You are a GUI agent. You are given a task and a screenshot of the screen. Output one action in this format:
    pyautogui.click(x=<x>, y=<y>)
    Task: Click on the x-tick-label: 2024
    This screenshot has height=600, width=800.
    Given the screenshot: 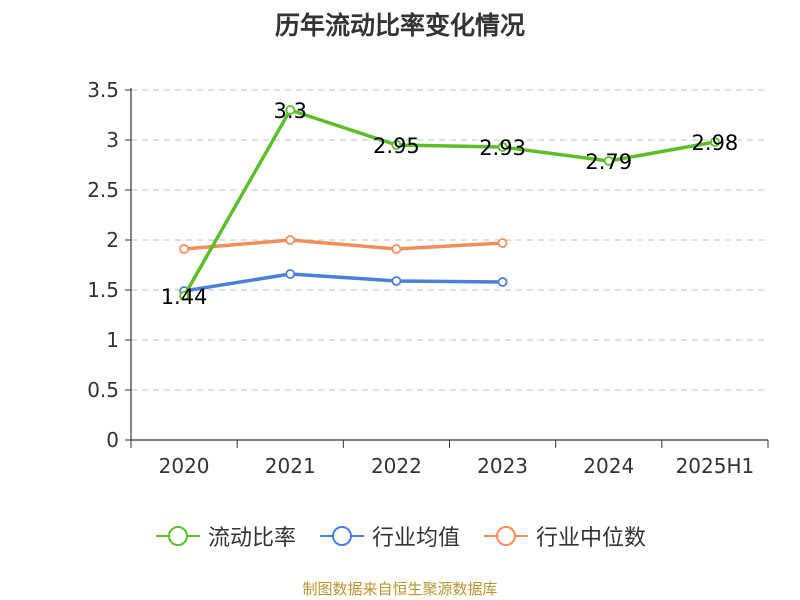 What is the action you would take?
    pyautogui.click(x=608, y=466)
    